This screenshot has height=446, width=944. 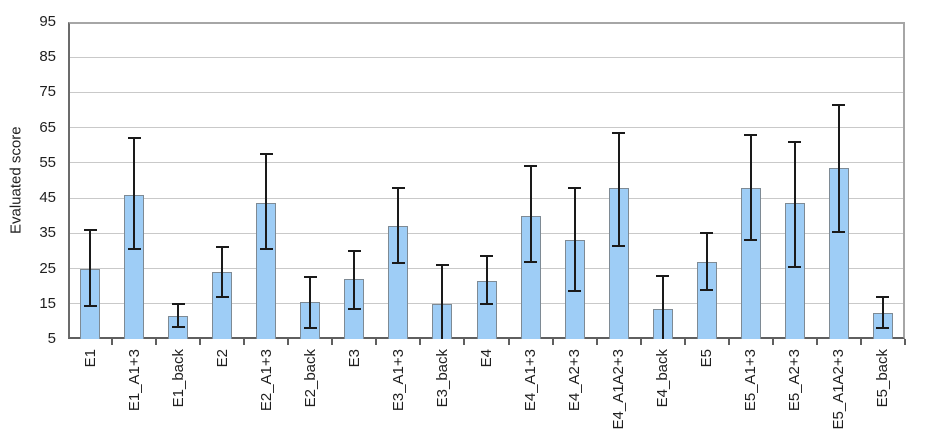 What do you see at coordinates (222, 358) in the screenshot?
I see `x-axis-label-e2: E2` at bounding box center [222, 358].